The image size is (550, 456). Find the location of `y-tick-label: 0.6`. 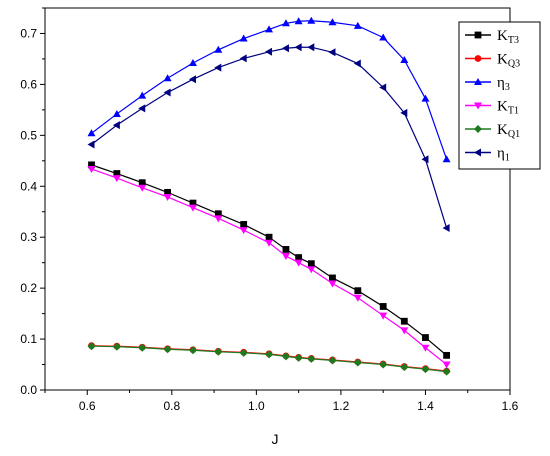

y-tick-label: 0.6 is located at coordinates (28, 84).